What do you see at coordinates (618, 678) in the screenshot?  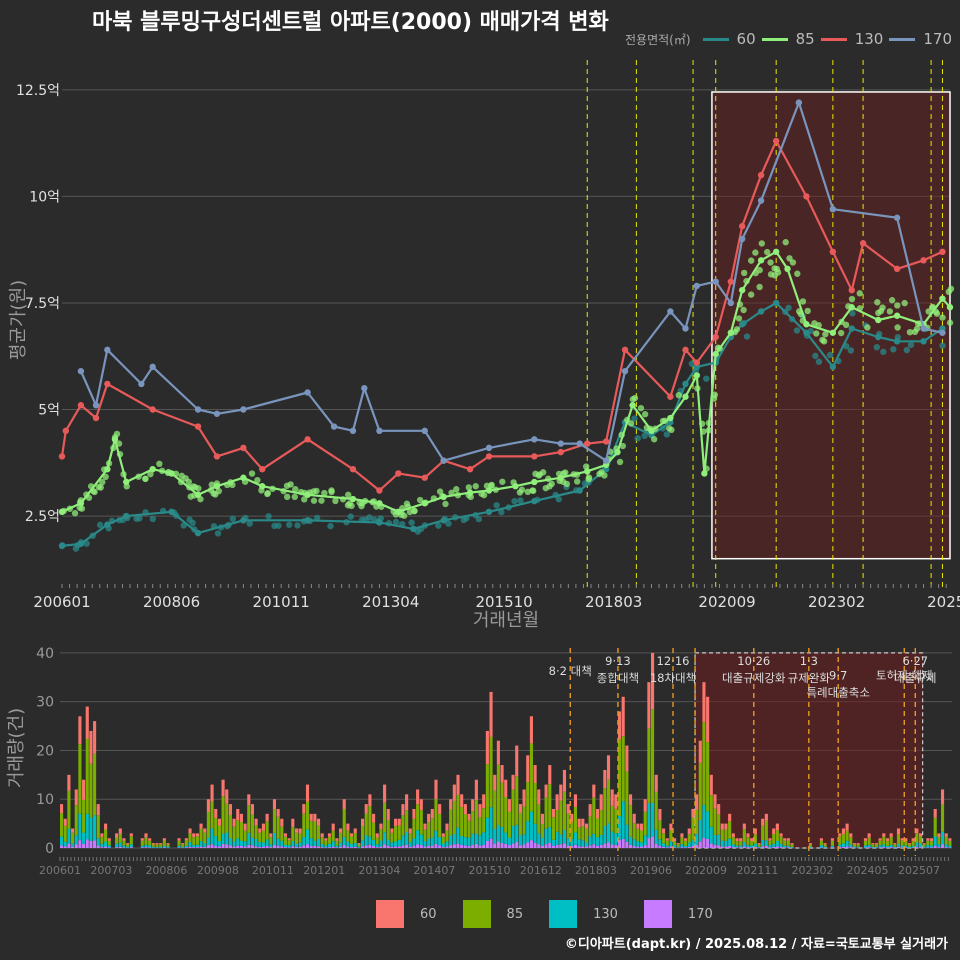 I see `volume-annotation: 종합대책` at bounding box center [618, 678].